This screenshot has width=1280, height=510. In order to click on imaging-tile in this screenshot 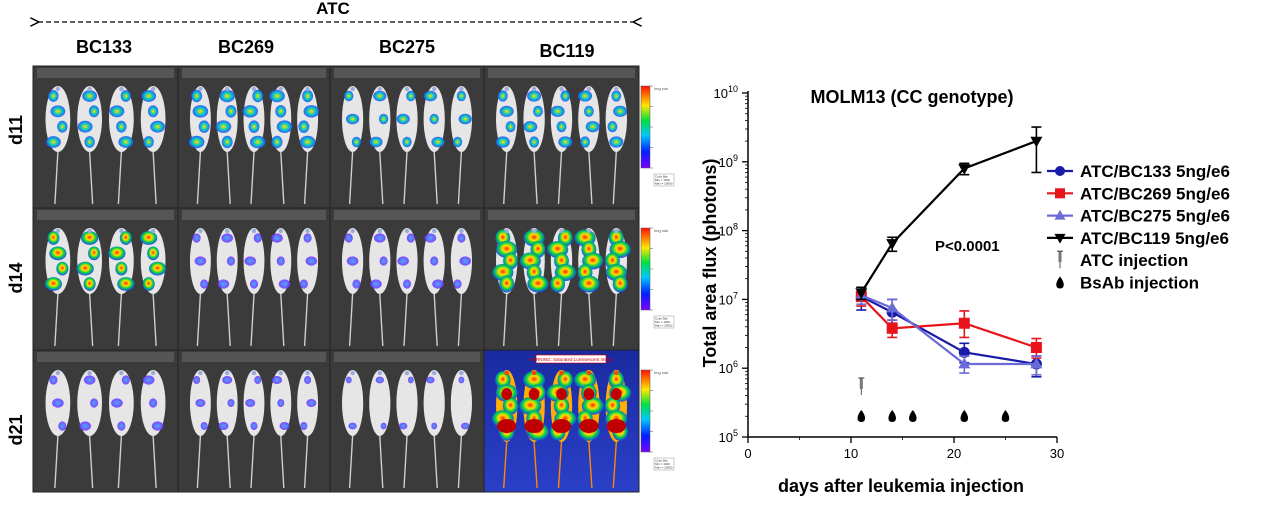, I will do `click(561, 279)`.